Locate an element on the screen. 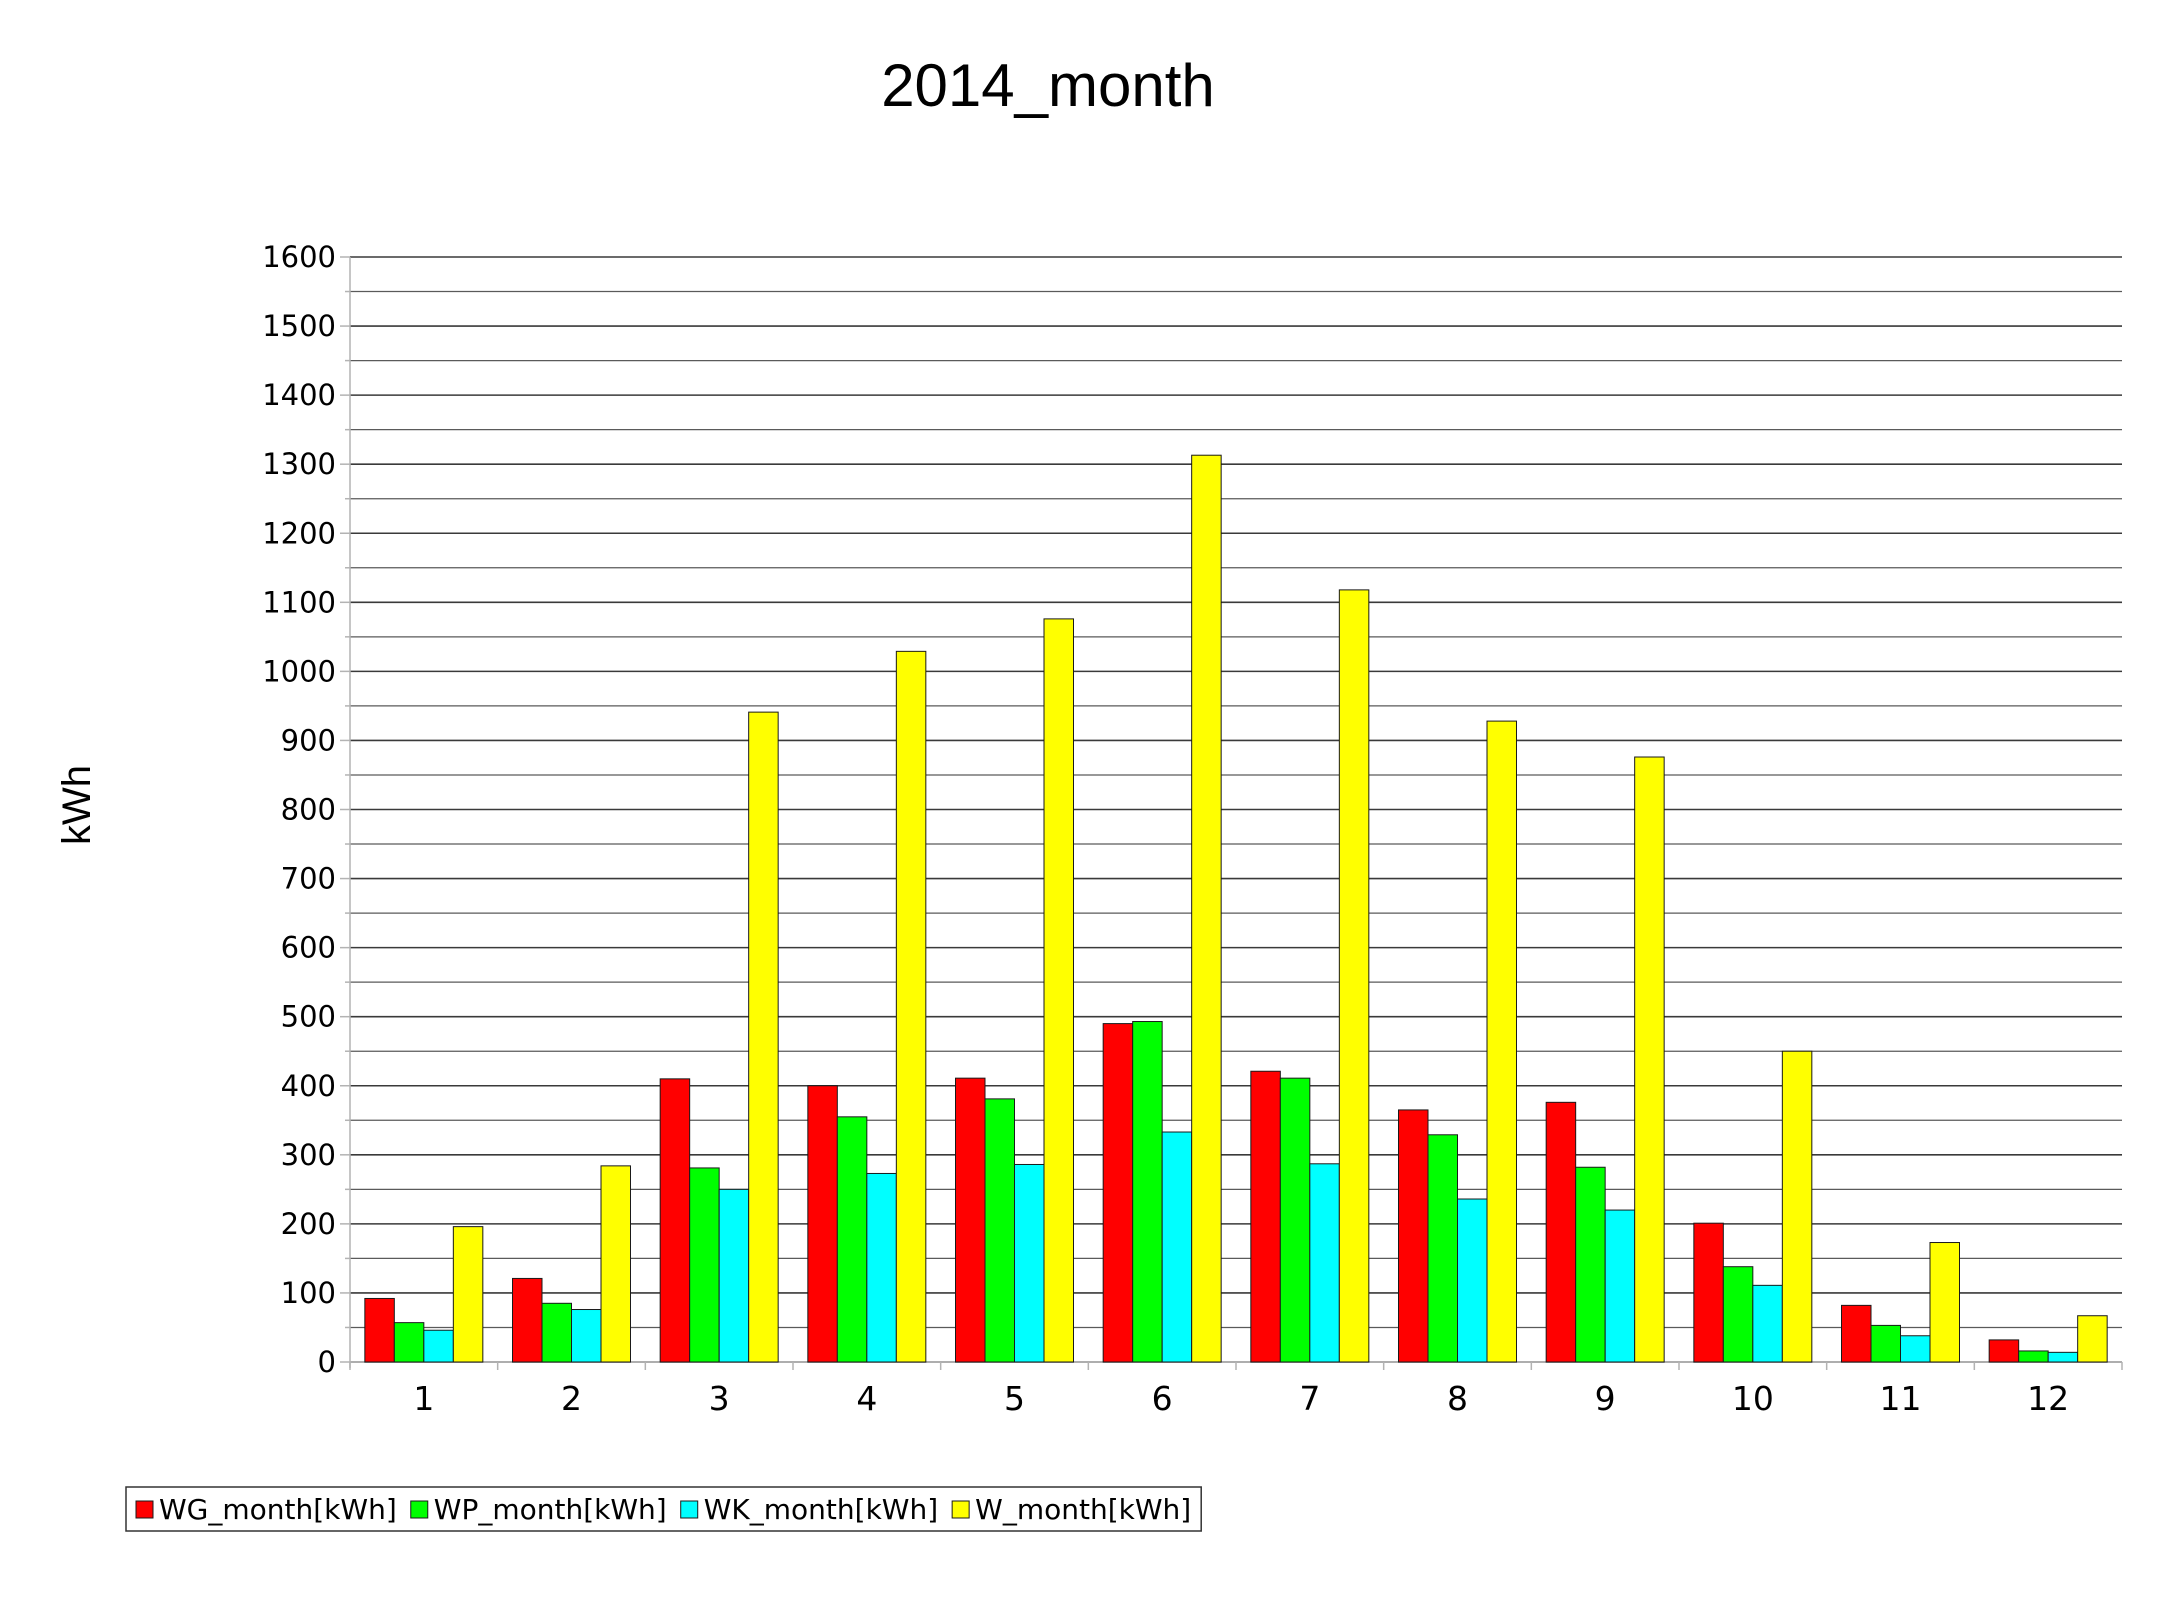  y-axis-label: kWh is located at coordinates (77, 805).